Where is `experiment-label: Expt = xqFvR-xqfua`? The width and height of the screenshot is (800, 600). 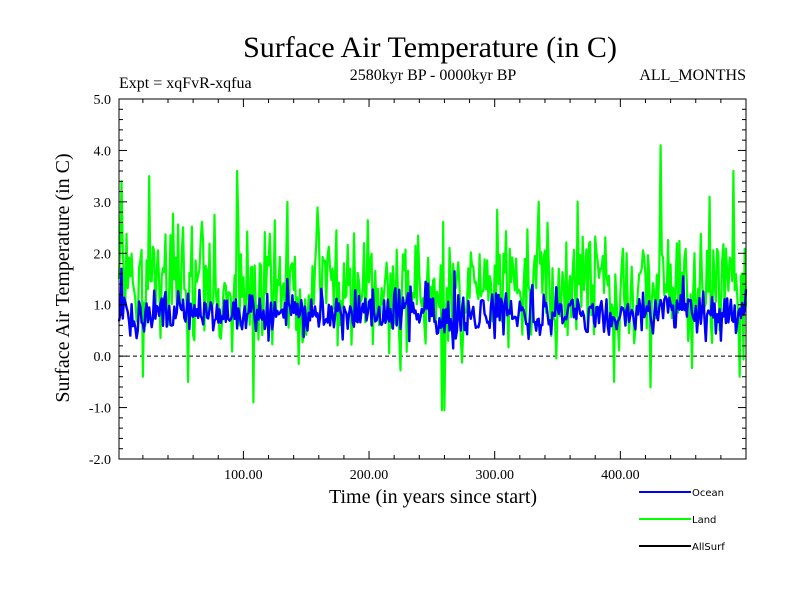 experiment-label: Expt = xqFvR-xqfua is located at coordinates (185, 83).